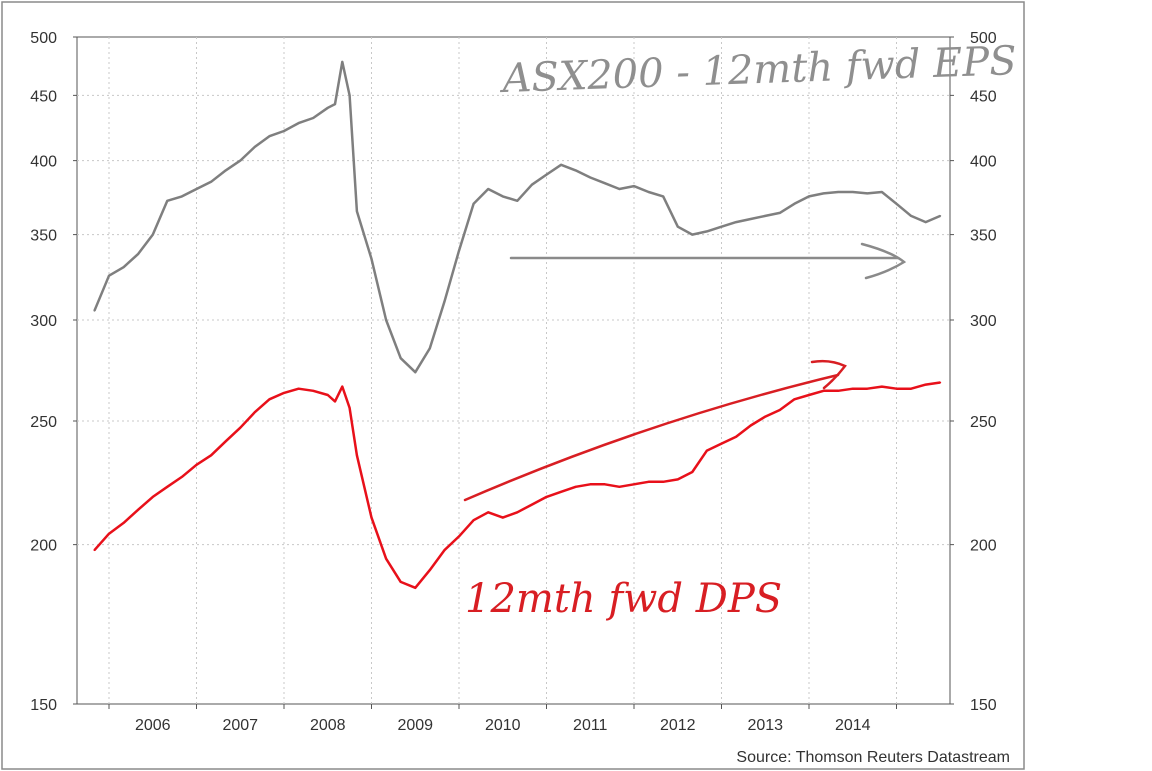 The image size is (1152, 771). What do you see at coordinates (983, 236) in the screenshot?
I see `y-tick-right: 350` at bounding box center [983, 236].